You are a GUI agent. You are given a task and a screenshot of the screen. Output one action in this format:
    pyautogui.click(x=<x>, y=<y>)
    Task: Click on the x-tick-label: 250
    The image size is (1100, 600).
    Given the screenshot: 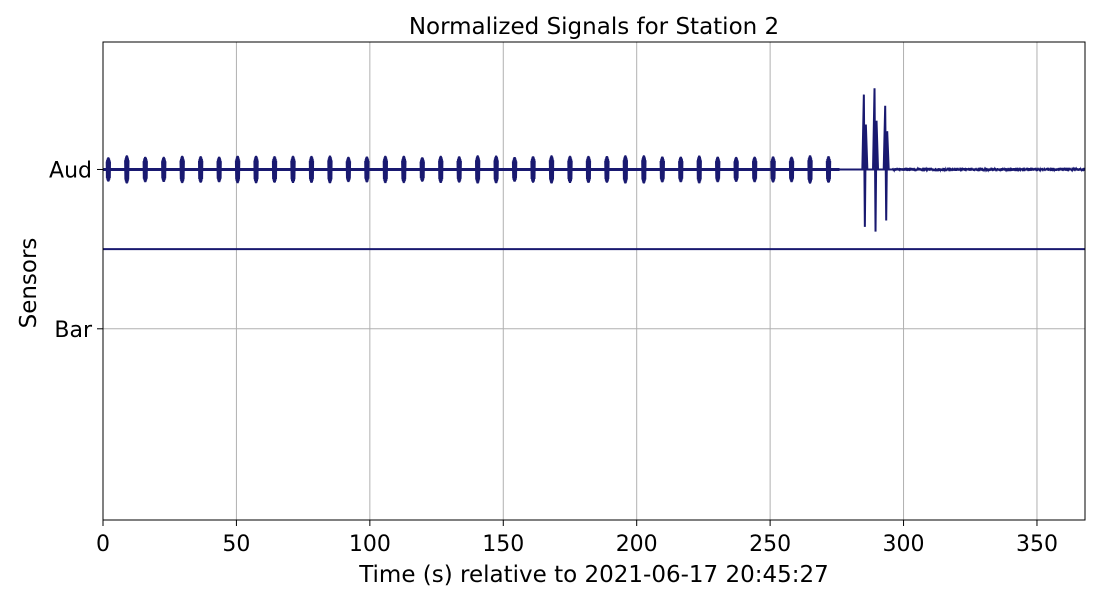 What is the action you would take?
    pyautogui.click(x=770, y=544)
    